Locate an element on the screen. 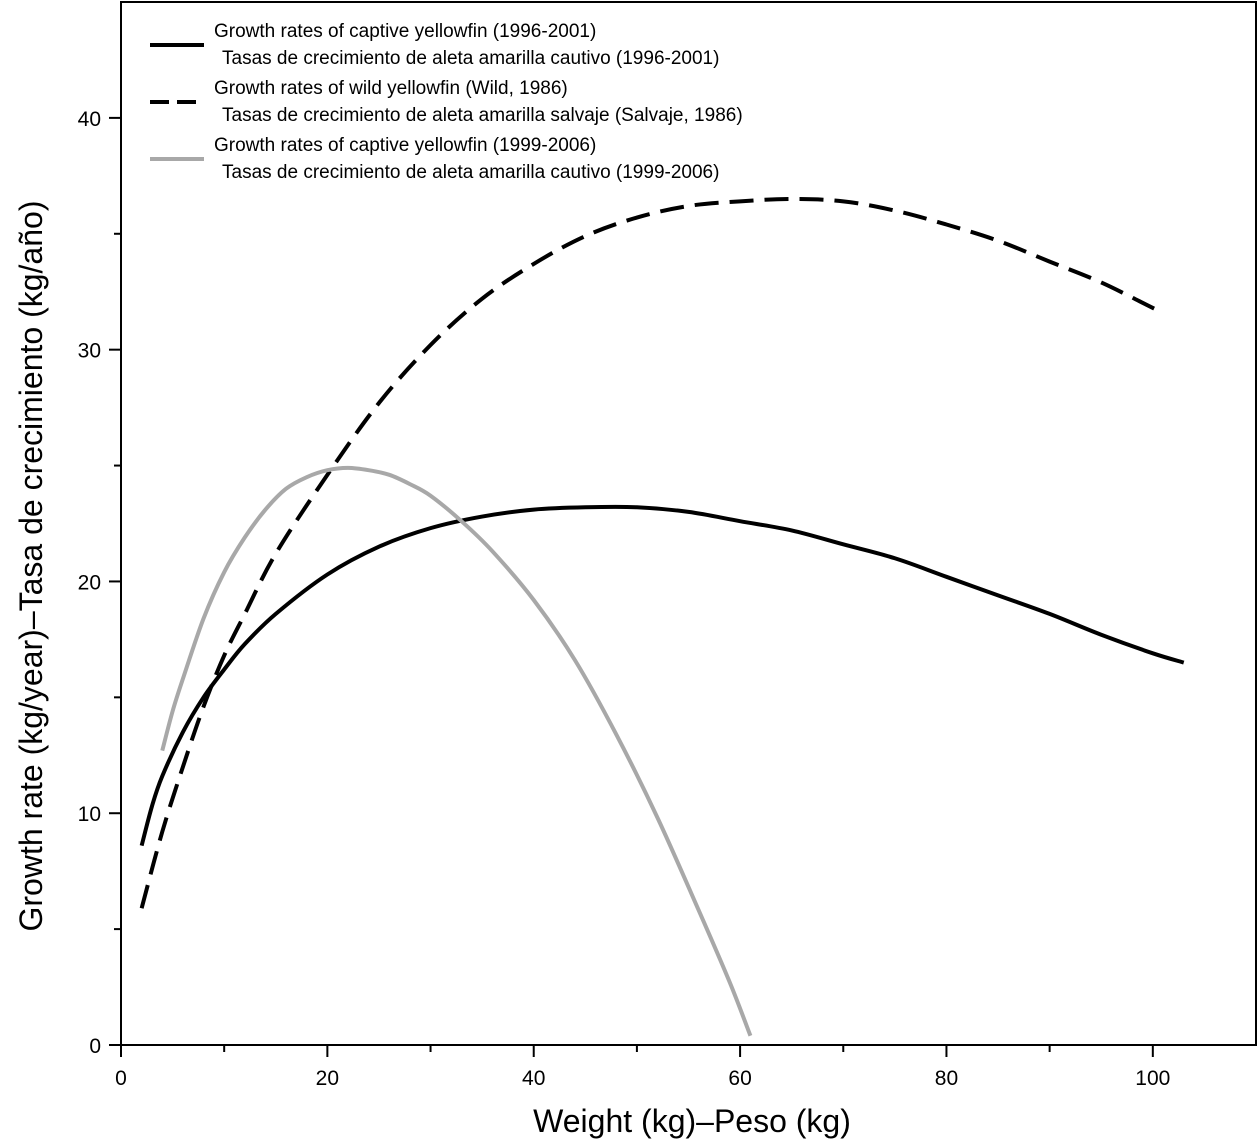 This screenshot has width=1257, height=1145. x-axis-ticks: 0 20 40 60 80 100 is located at coordinates (642, 1067).